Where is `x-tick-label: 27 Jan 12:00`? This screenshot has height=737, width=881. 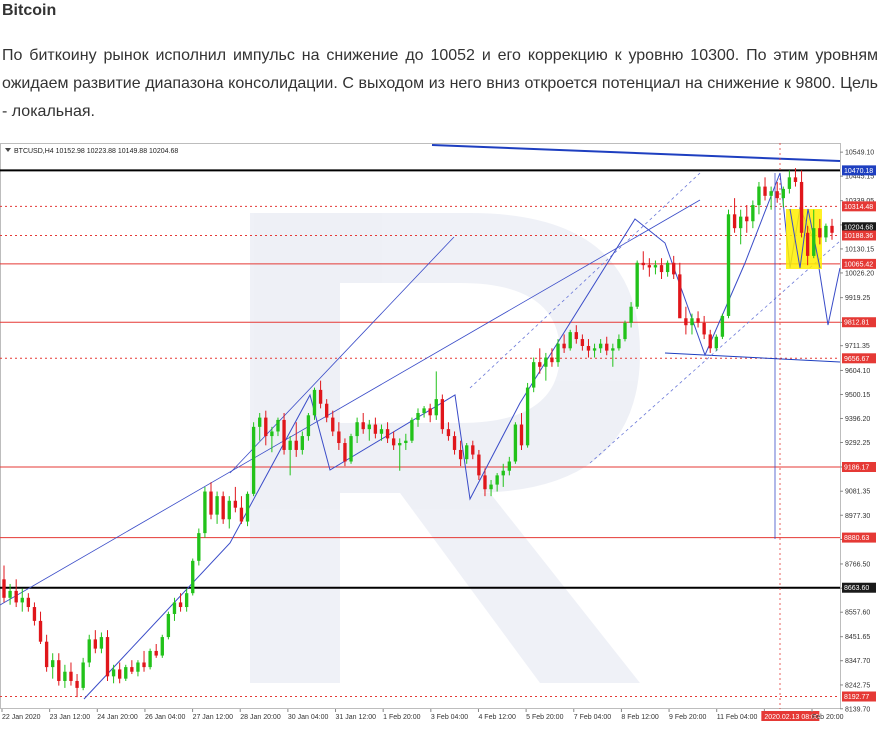 x-tick-label: 27 Jan 12:00 is located at coordinates (213, 717).